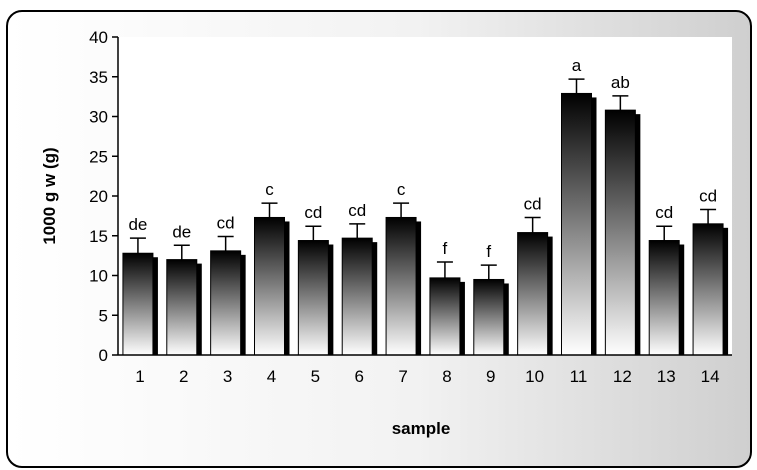 The width and height of the screenshot is (757, 470). I want to click on y-tick-label: 35, so click(98, 77).